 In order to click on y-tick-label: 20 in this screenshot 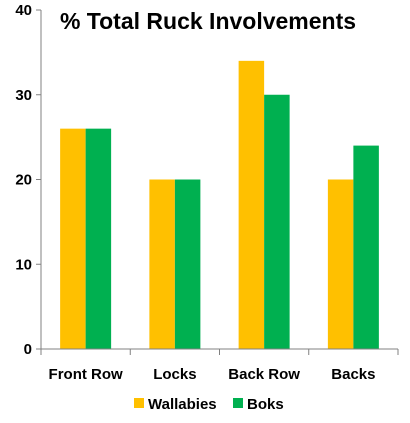, I will do `click(23, 180)`.